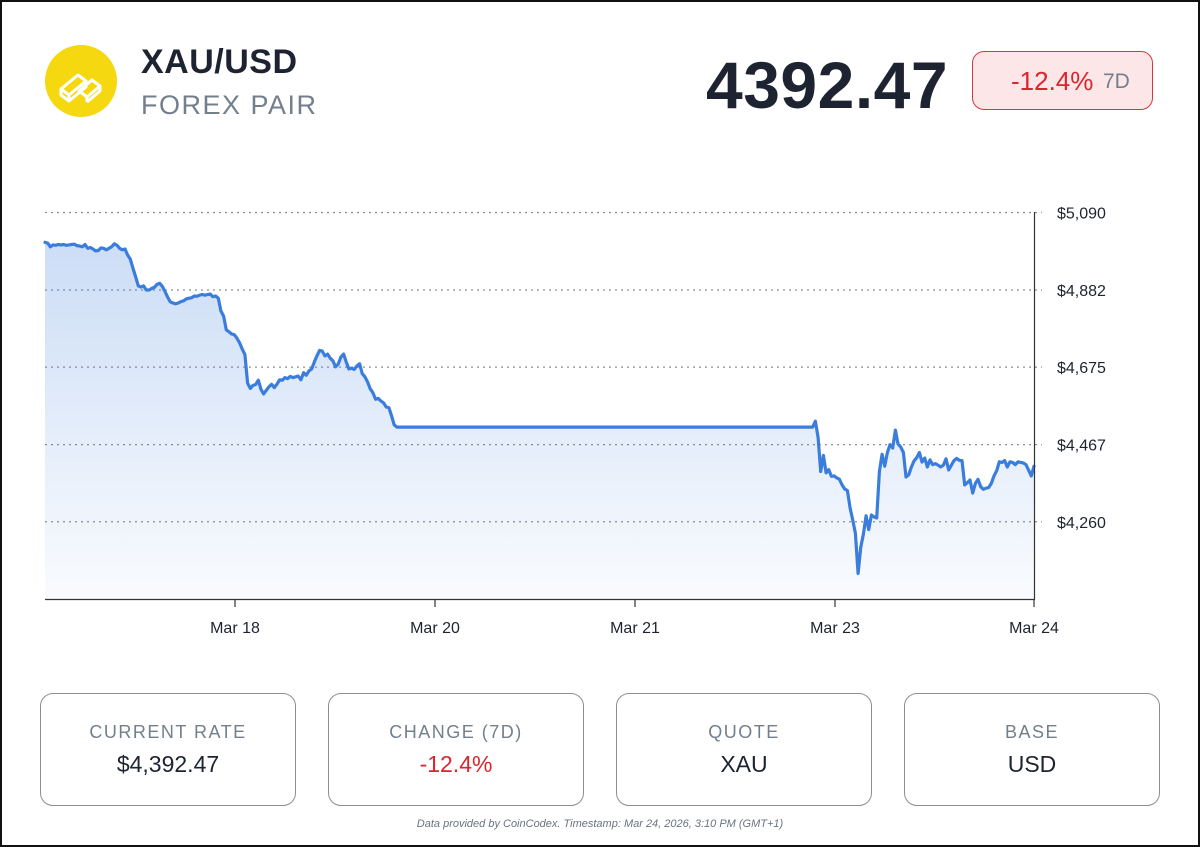 The image size is (1200, 847). What do you see at coordinates (827, 85) in the screenshot?
I see `current-price: 4392.47` at bounding box center [827, 85].